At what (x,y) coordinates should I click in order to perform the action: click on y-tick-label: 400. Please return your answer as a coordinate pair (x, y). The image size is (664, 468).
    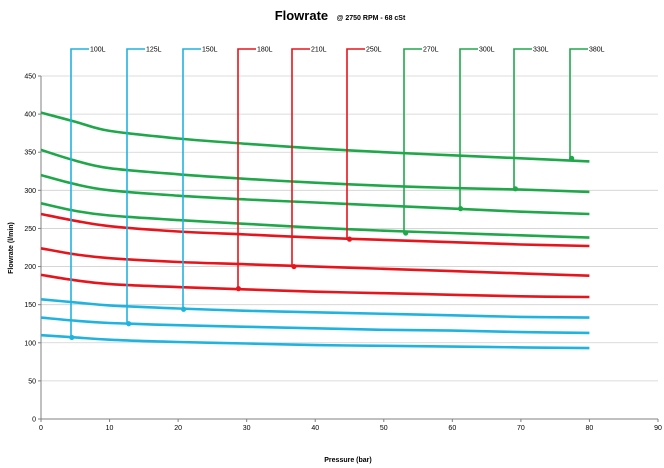
    Looking at the image, I should click on (30, 115).